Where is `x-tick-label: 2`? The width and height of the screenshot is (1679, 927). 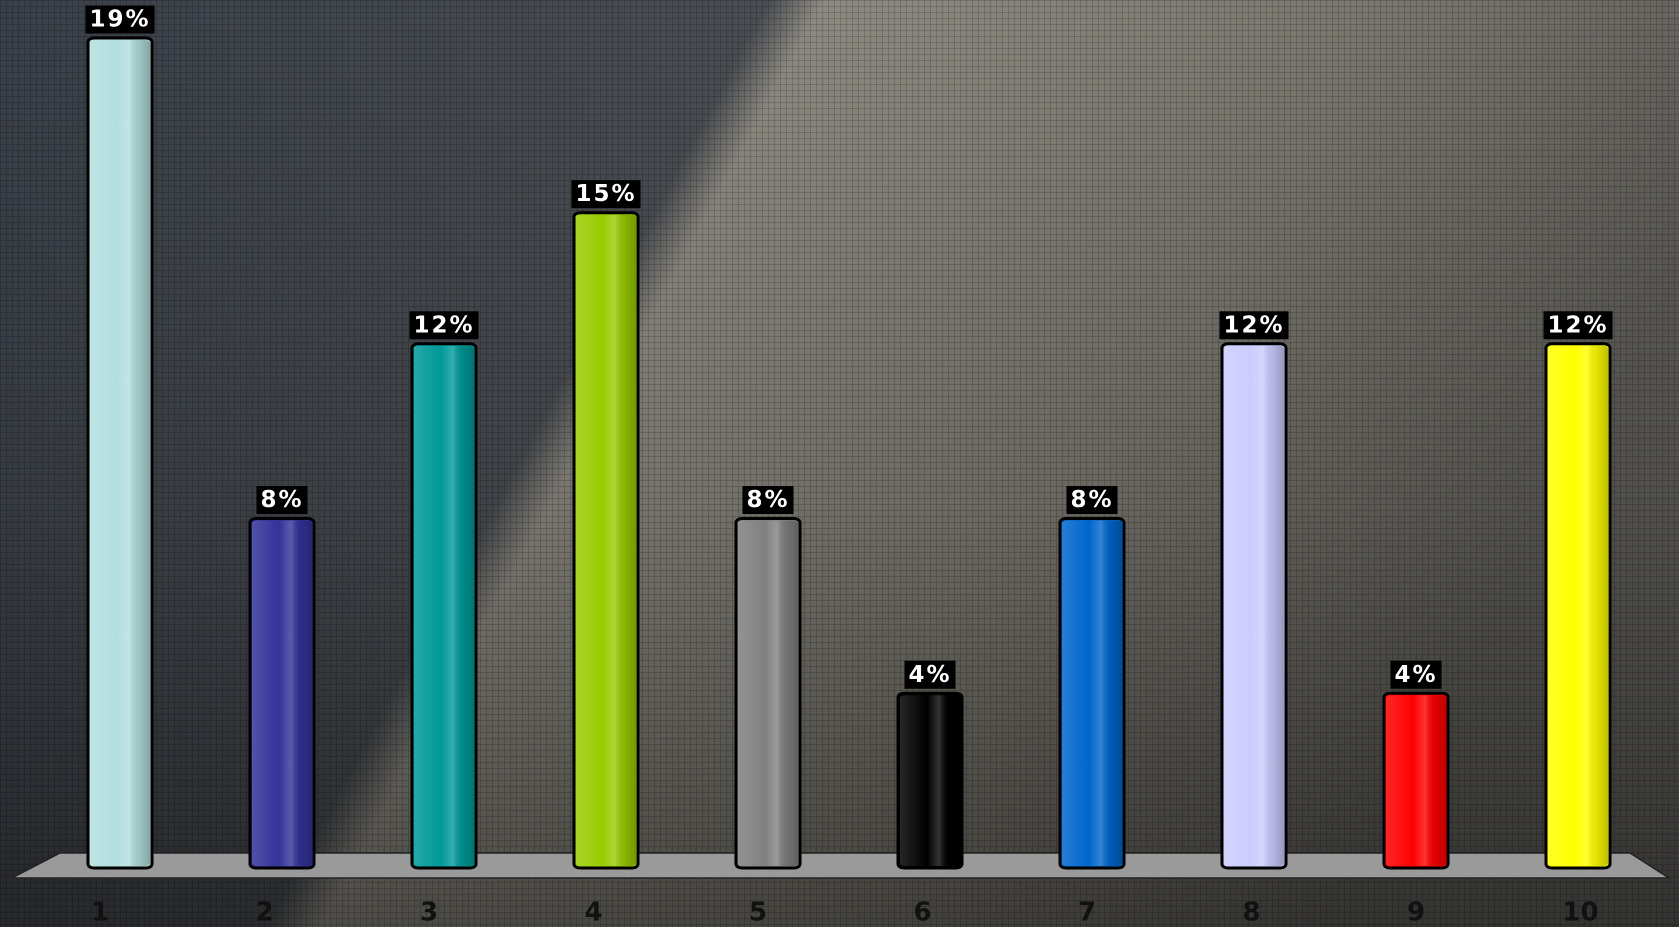
x-tick-label: 2 is located at coordinates (264, 912).